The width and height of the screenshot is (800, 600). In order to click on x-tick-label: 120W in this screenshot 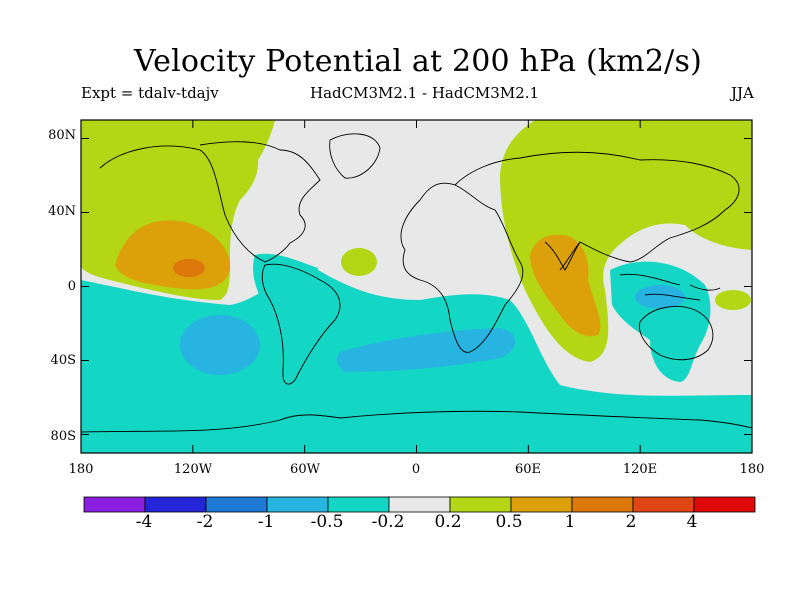, I will do `click(193, 469)`.